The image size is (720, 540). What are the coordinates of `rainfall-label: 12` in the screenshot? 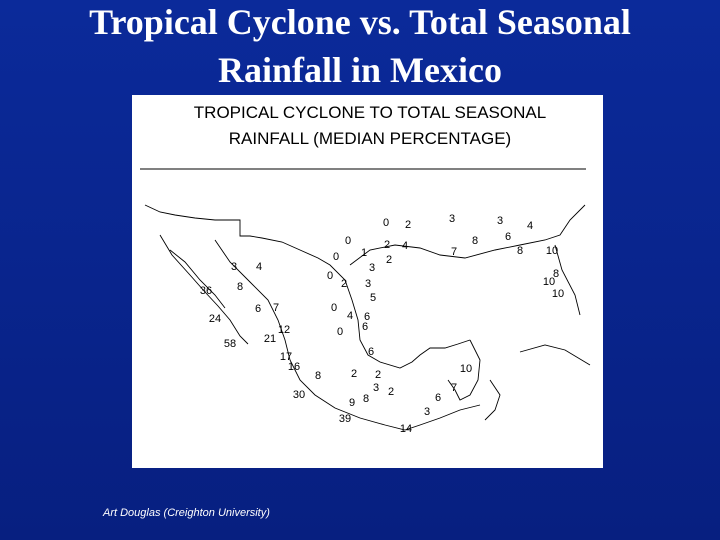 It's located at (284, 330).